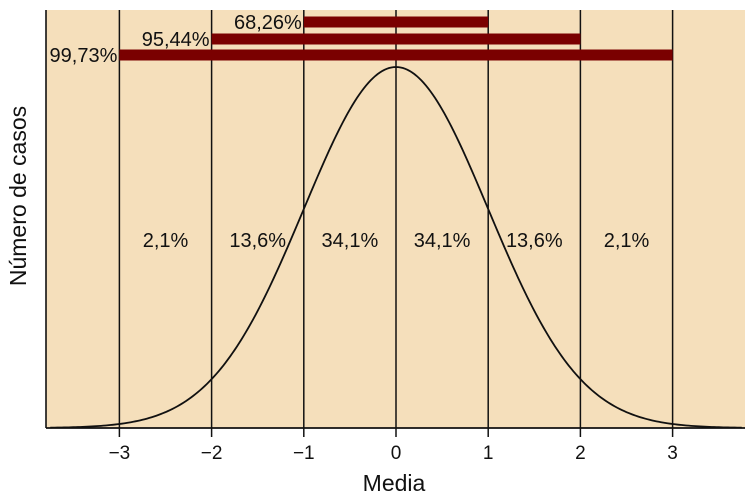 The image size is (745, 494). What do you see at coordinates (212, 453) in the screenshot?
I see `x-tick-label: −2` at bounding box center [212, 453].